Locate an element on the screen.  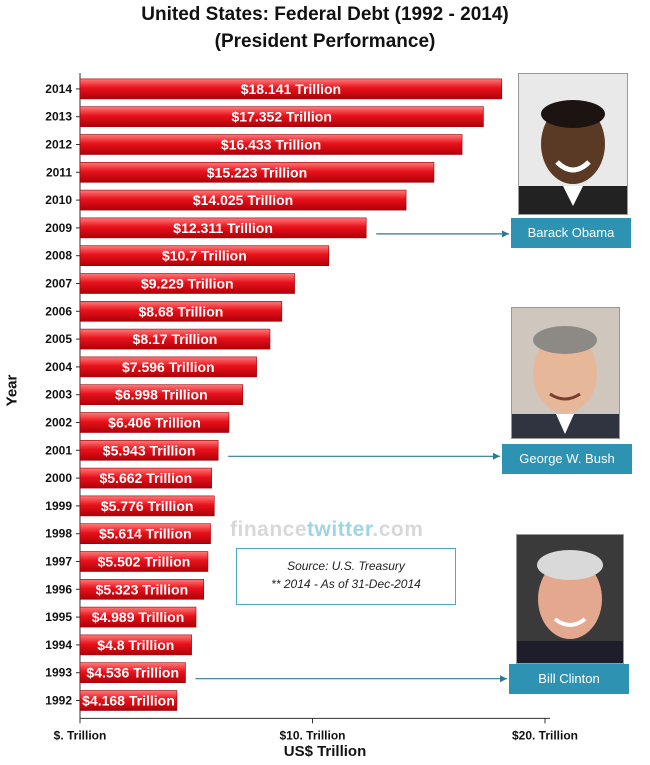
y-tick-label: 1999 is located at coordinates (58, 506).